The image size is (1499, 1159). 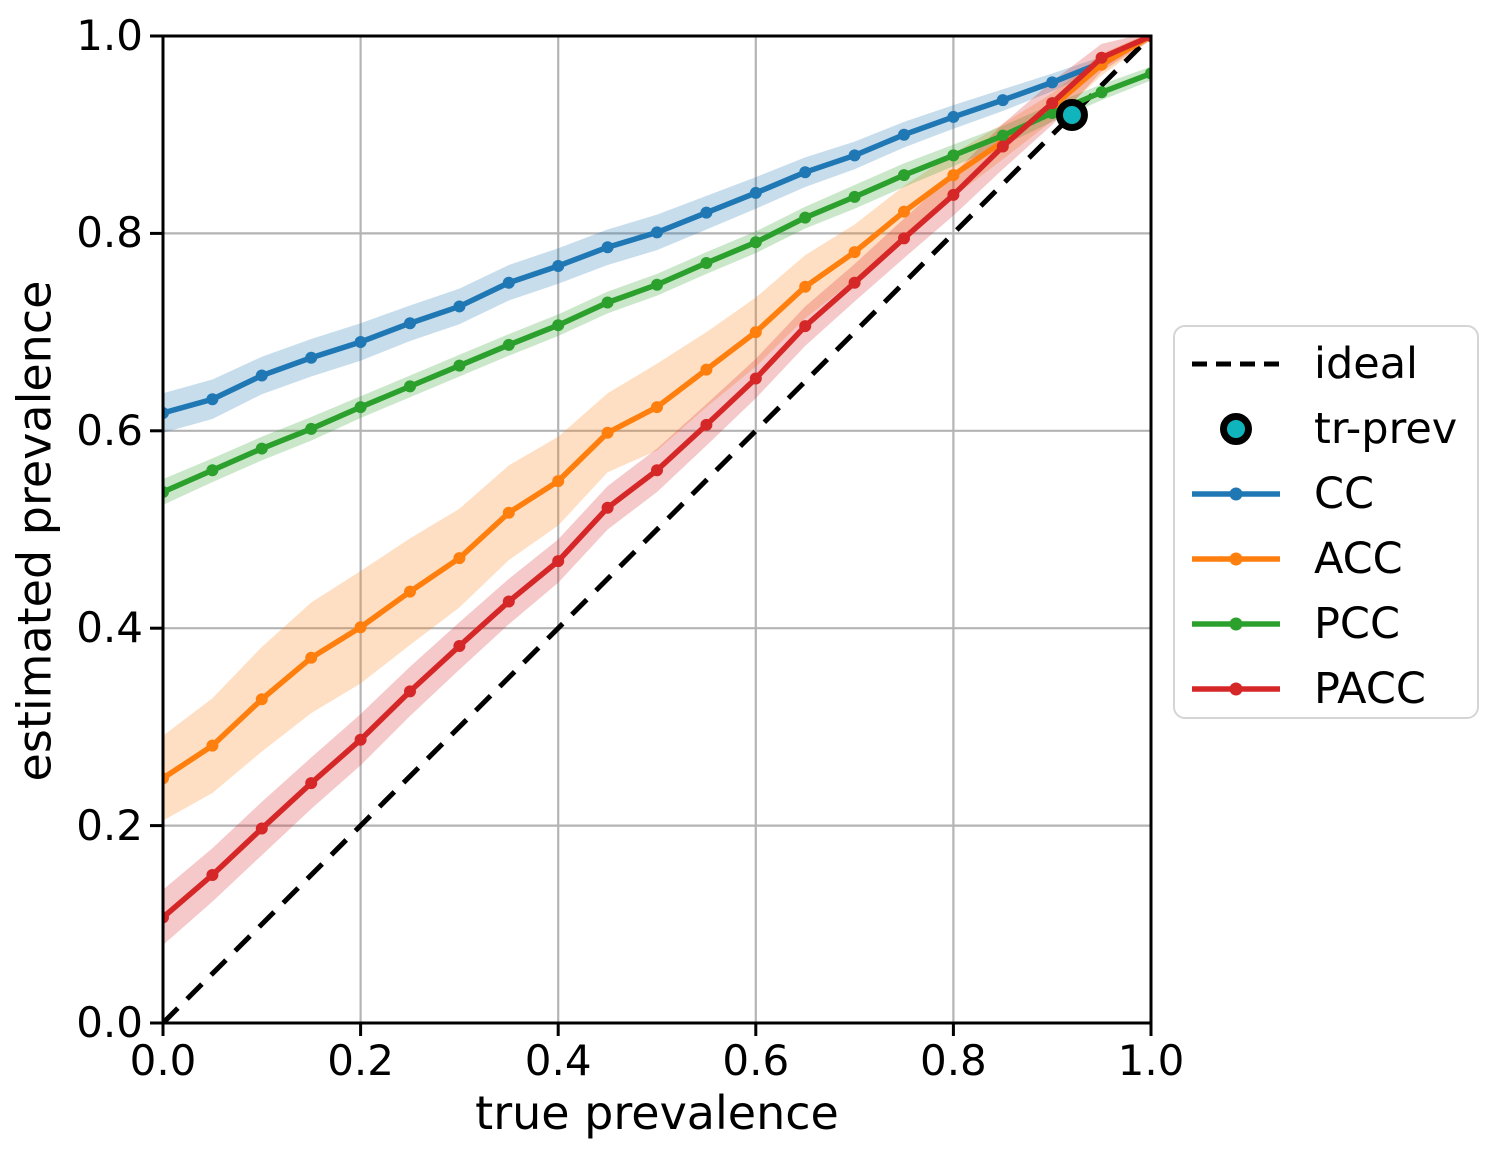 I want to click on legend-item-cc: CC, so click(x=1326, y=493).